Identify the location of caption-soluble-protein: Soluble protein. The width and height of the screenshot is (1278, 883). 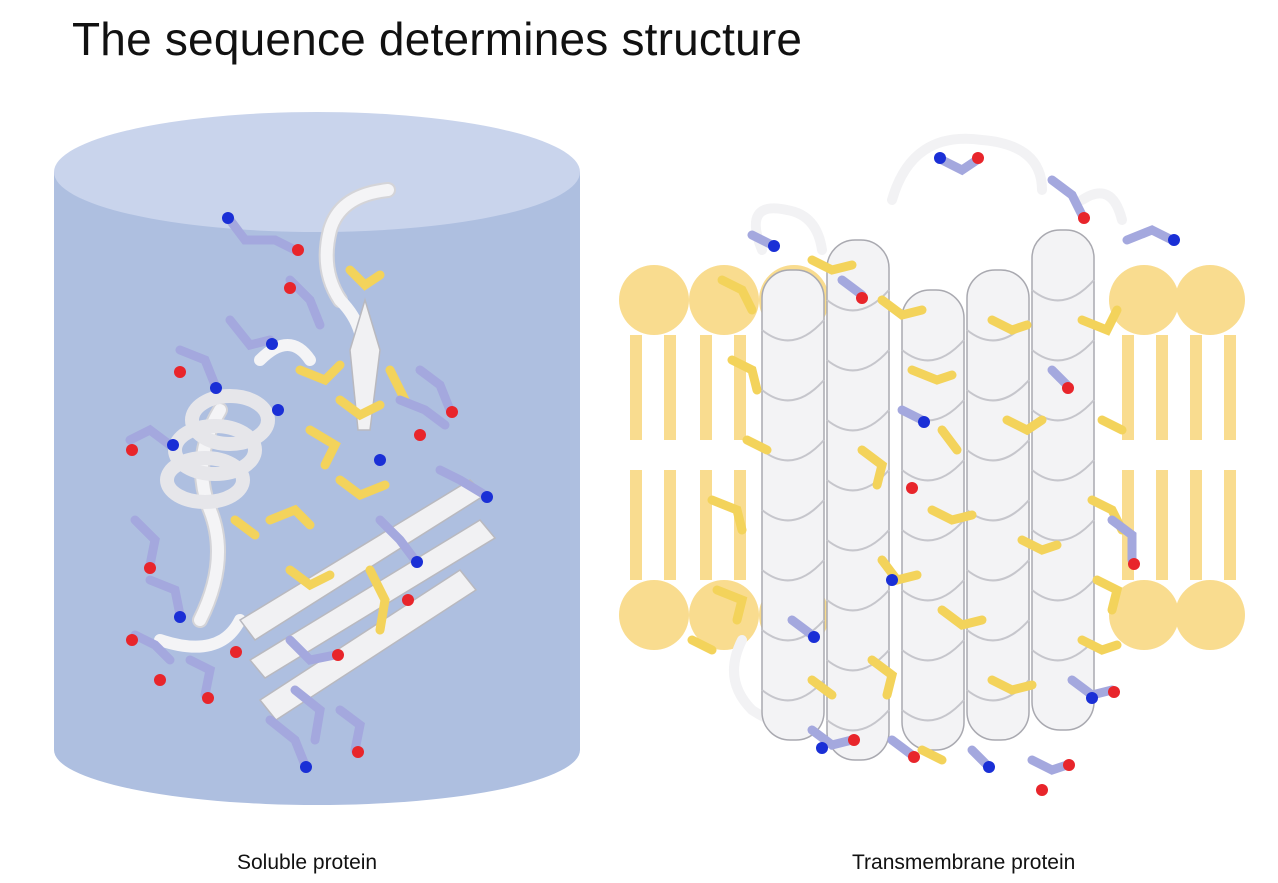
(307, 862).